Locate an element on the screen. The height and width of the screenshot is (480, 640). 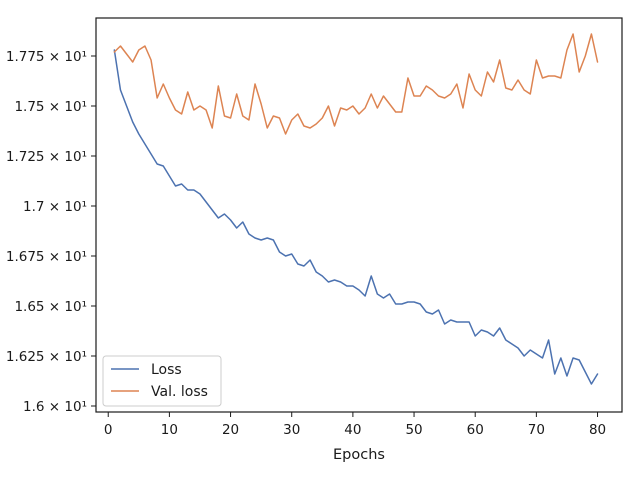
y-tick-label: 1.65 × 10¹ is located at coordinates (50, 307).